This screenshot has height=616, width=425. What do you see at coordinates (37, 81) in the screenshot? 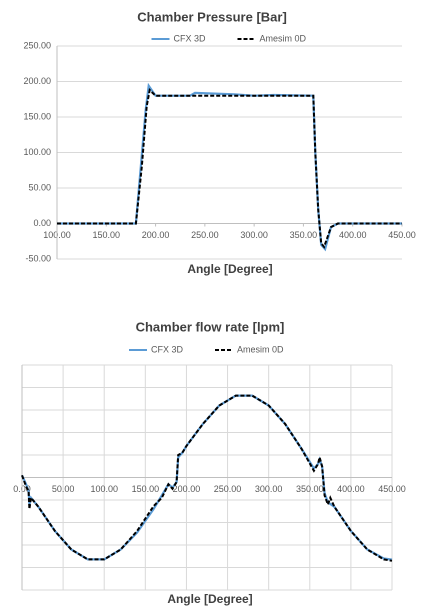
I see `y-tick-label: 200.00` at bounding box center [37, 81].